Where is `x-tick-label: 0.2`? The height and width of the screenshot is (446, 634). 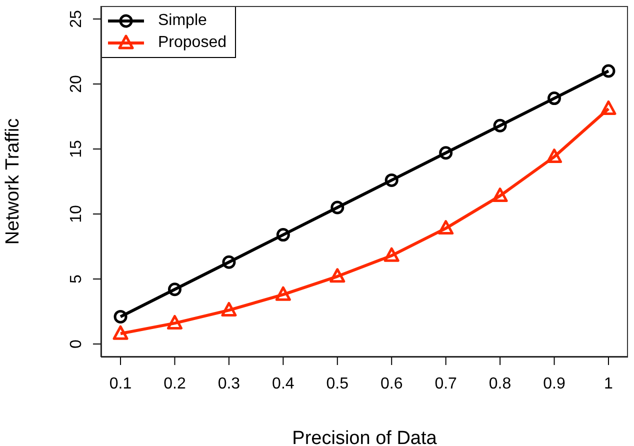
x-tick-label: 0.2 is located at coordinates (175, 383).